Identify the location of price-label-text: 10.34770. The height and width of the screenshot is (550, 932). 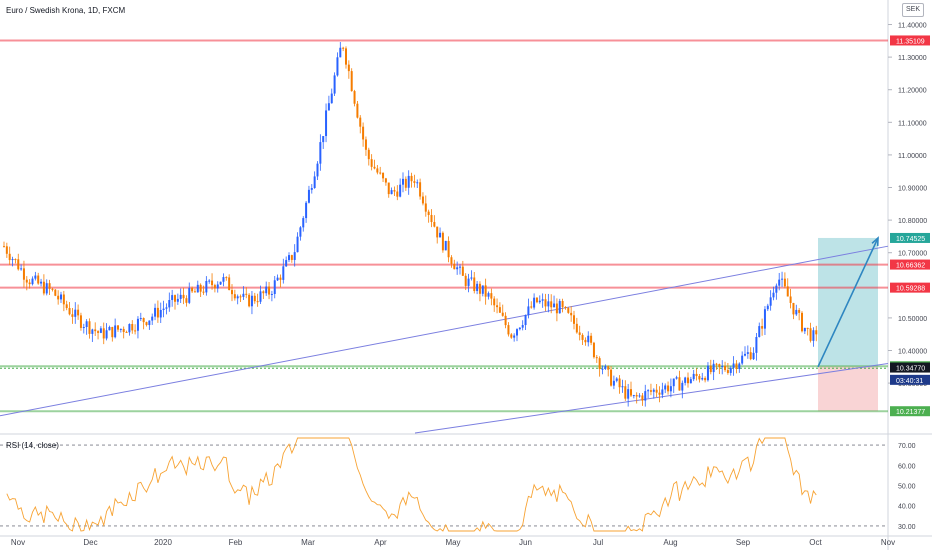
(910, 369).